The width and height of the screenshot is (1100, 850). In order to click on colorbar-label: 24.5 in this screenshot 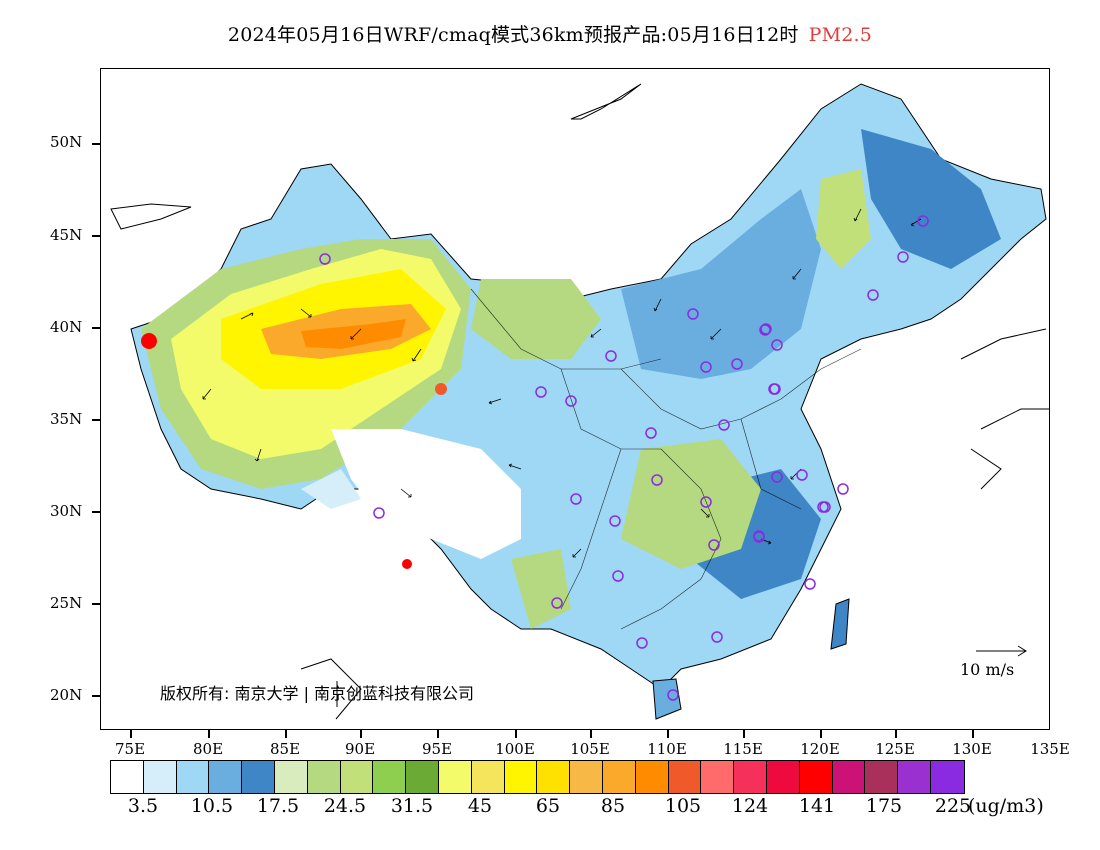, I will do `click(345, 806)`.